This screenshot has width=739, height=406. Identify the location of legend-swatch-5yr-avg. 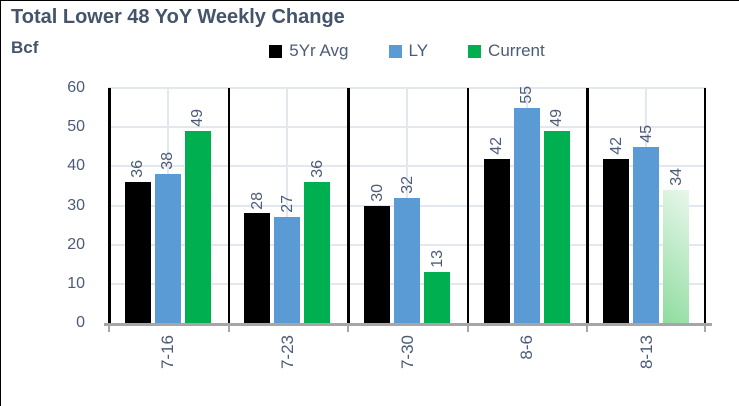
(276, 51).